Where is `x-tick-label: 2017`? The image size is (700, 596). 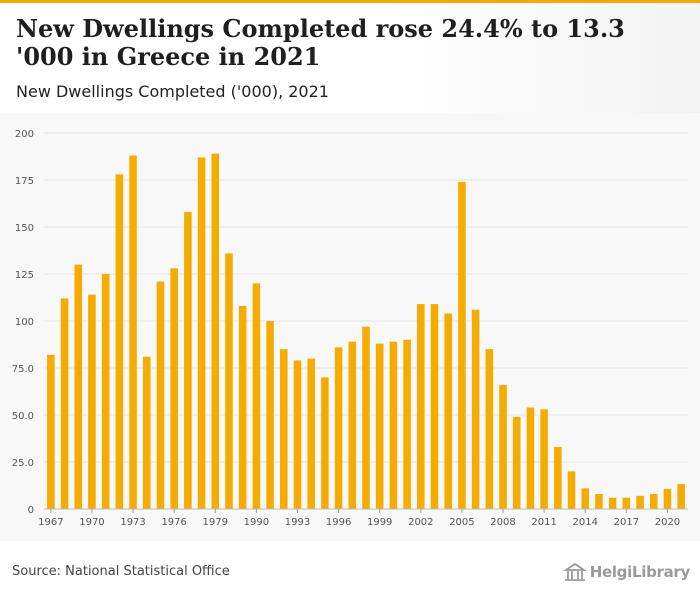 x-tick-label: 2017 is located at coordinates (626, 522).